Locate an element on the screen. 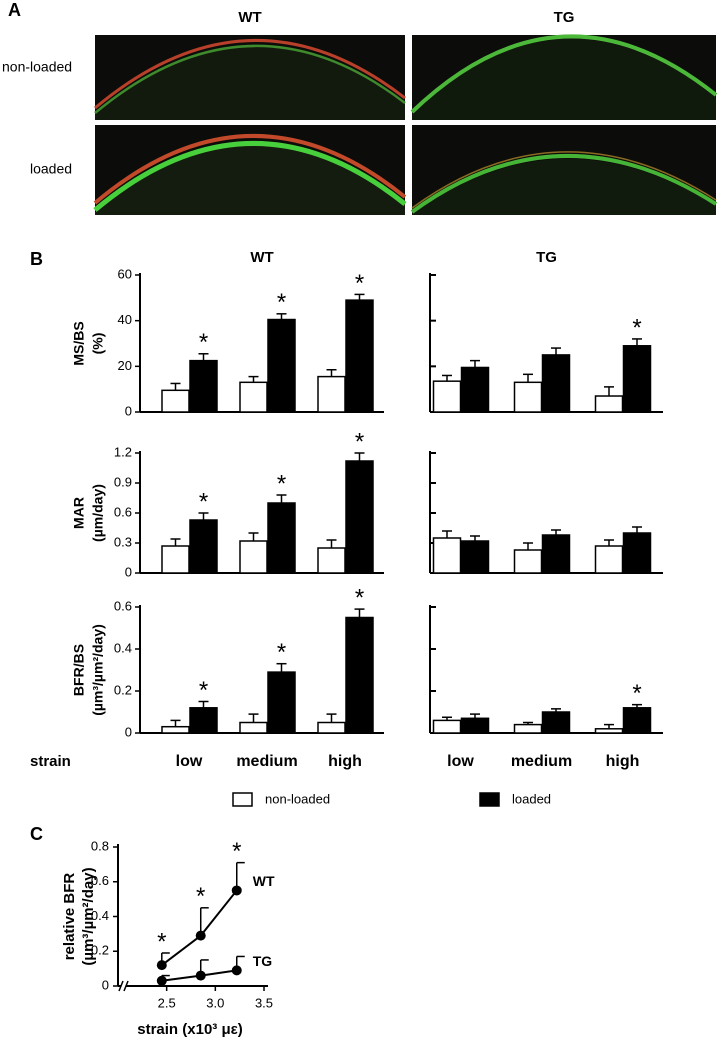 Image resolution: width=717 pixels, height=1050 pixels. y-tick-label: 20 is located at coordinates (125, 365).